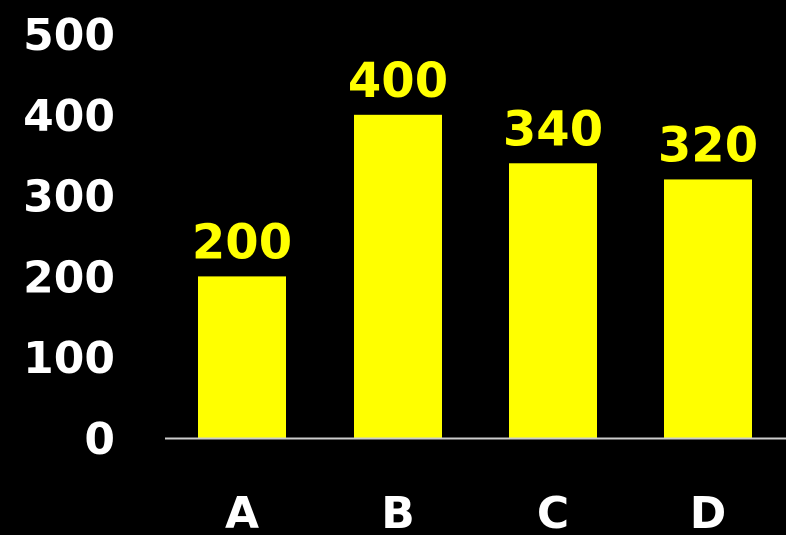 This screenshot has width=786, height=535. What do you see at coordinates (553, 300) in the screenshot?
I see `bar-c` at bounding box center [553, 300].